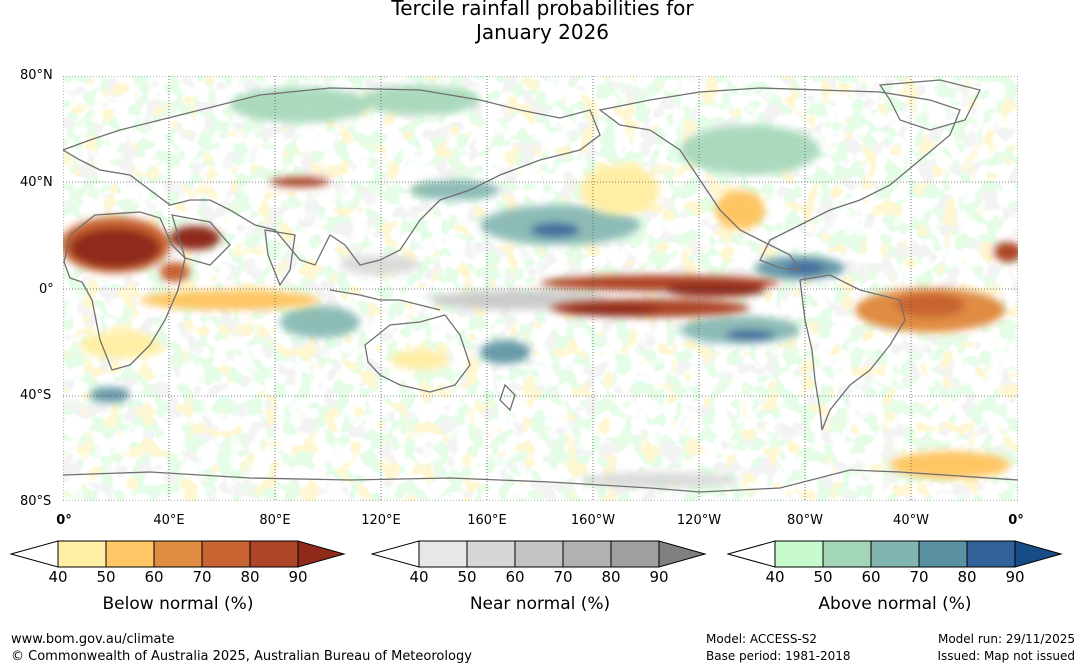  Describe the element at coordinates (36, 395) in the screenshot. I see `lat-label-40s: 40°S` at that location.